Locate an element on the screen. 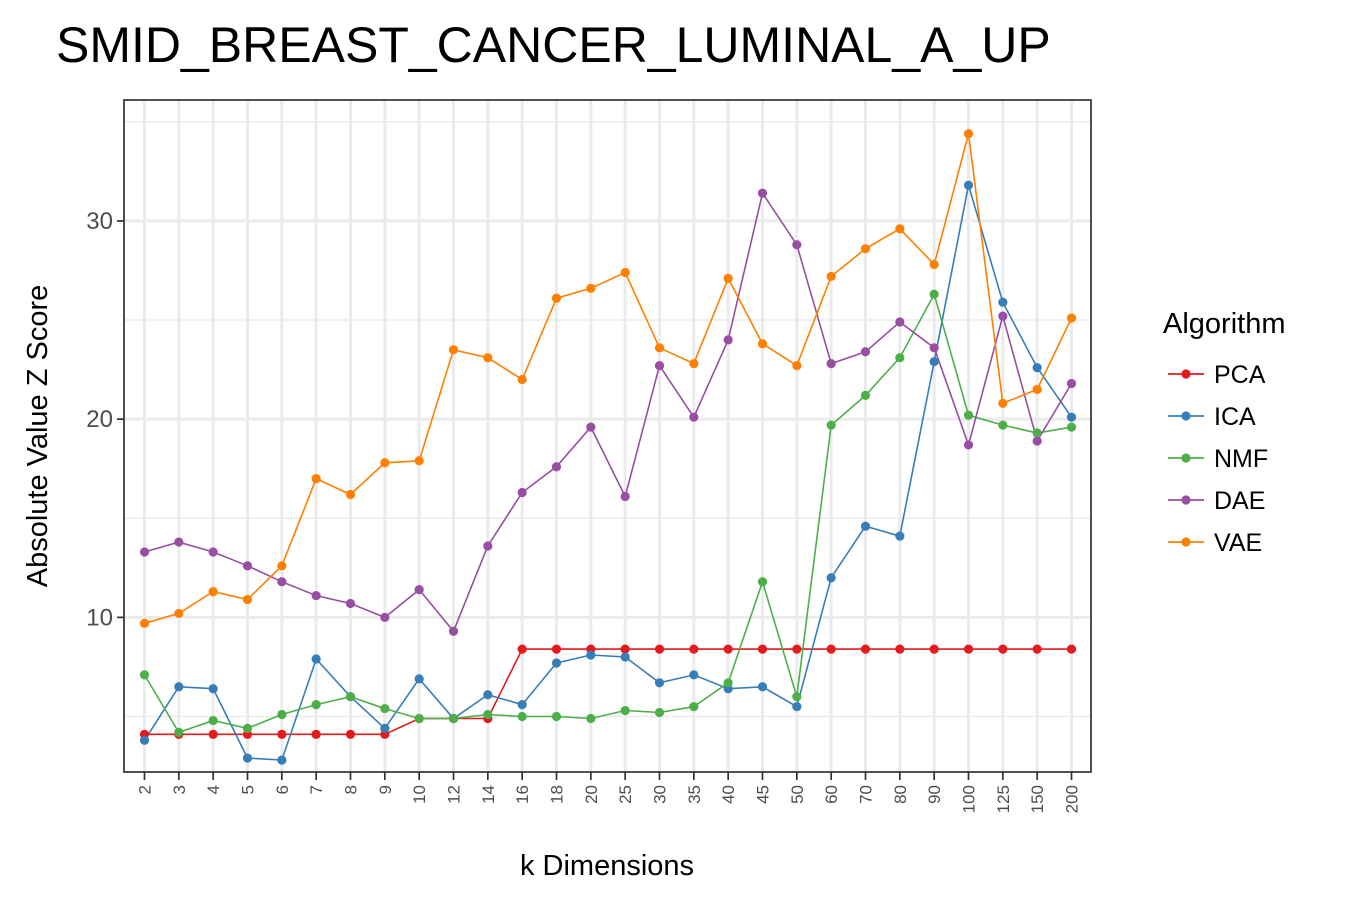  x-tick-label: 100 is located at coordinates (969, 799).